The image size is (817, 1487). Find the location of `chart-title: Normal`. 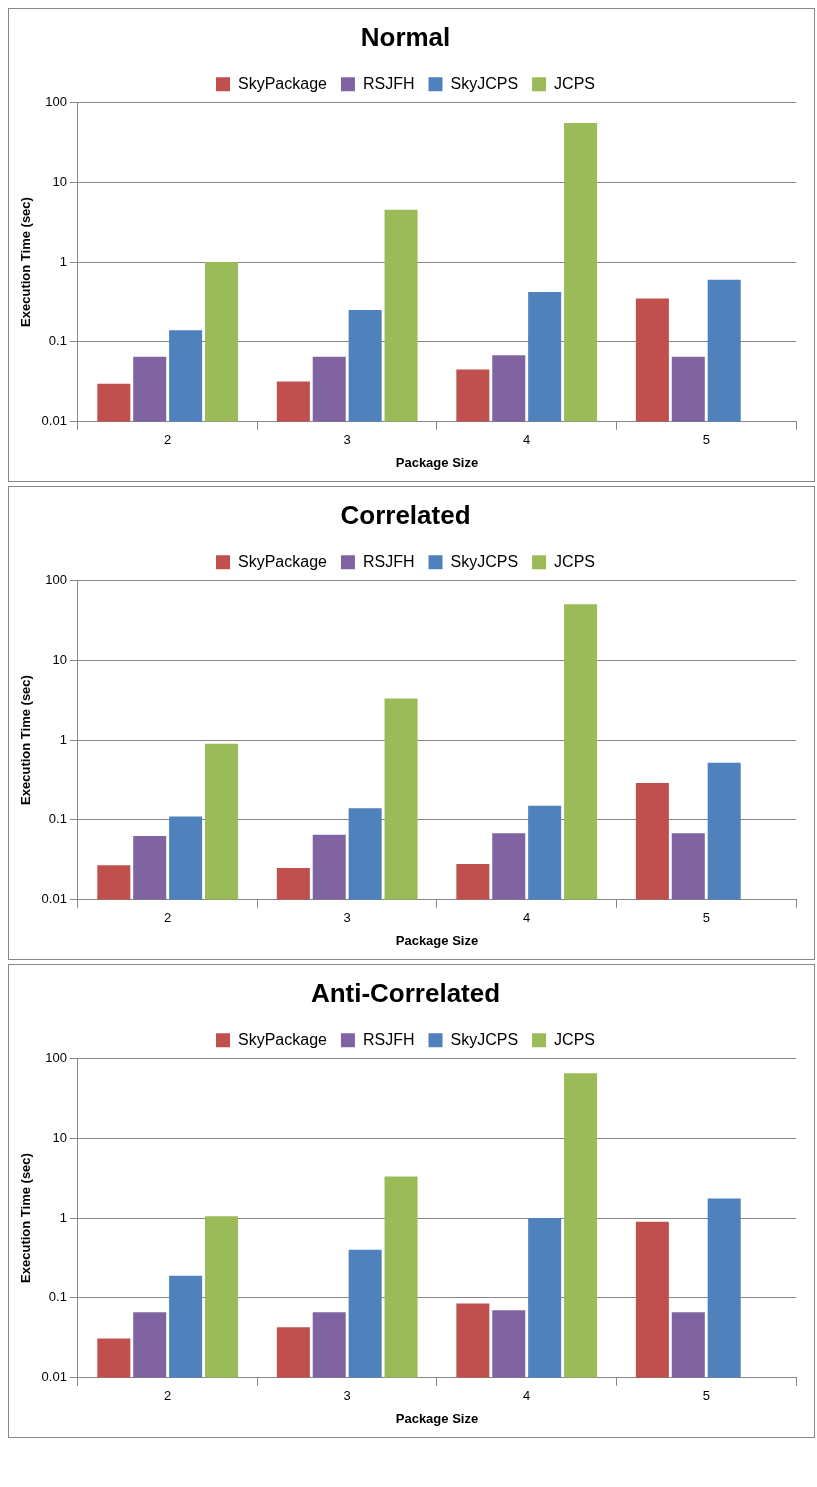

chart-title: Normal is located at coordinates (405, 36).